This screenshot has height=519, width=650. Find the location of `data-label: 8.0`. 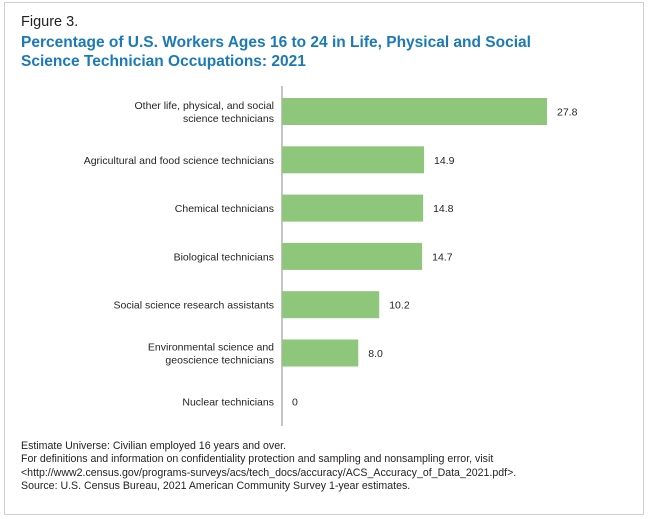

data-label: 8.0 is located at coordinates (375, 354).